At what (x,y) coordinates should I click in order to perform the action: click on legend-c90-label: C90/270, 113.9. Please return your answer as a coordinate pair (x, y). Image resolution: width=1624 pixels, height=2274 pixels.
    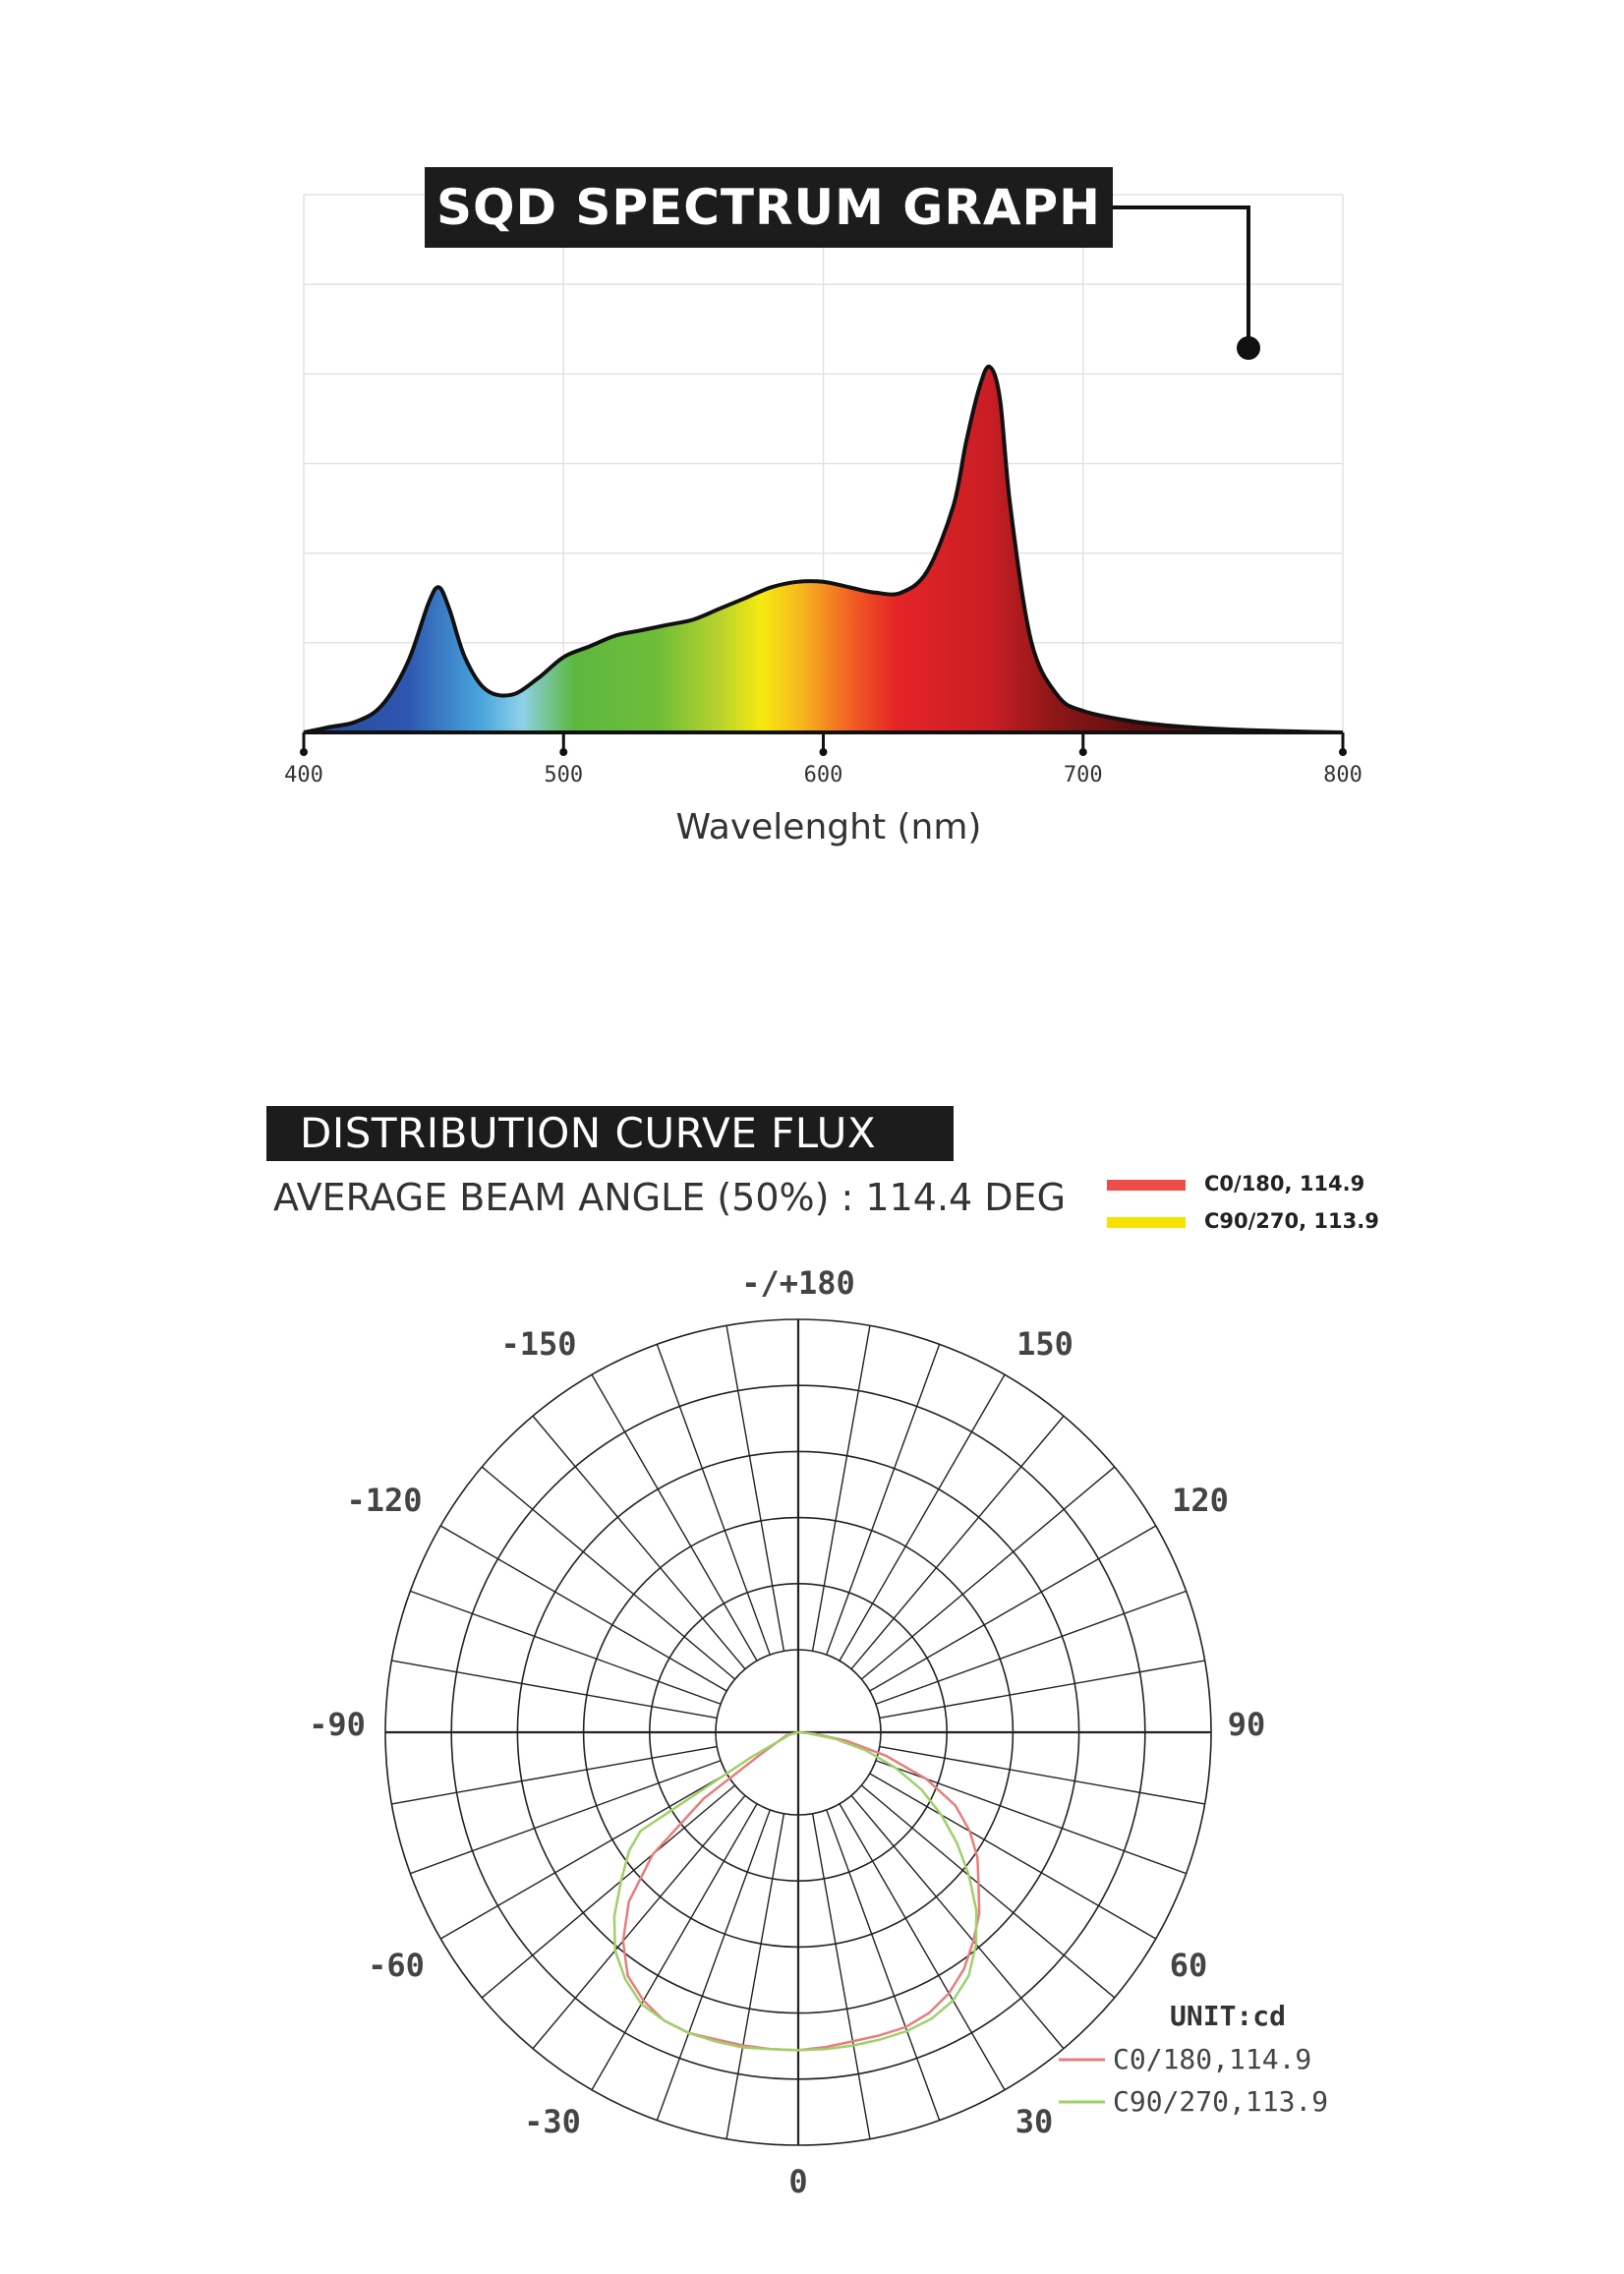
    Looking at the image, I should click on (1291, 1221).